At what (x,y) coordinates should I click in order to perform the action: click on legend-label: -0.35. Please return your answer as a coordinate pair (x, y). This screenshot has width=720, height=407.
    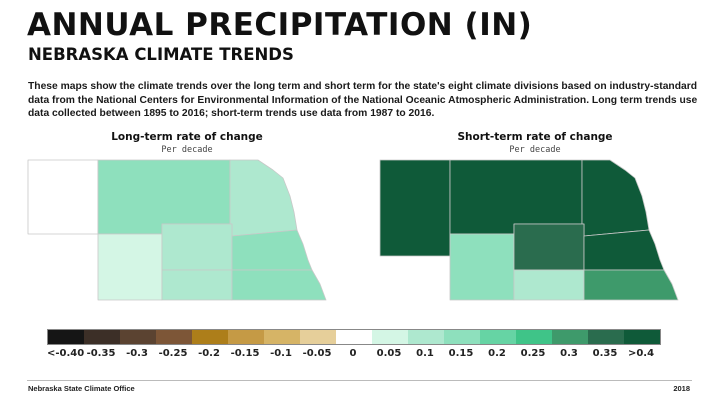
    Looking at the image, I should click on (101, 353).